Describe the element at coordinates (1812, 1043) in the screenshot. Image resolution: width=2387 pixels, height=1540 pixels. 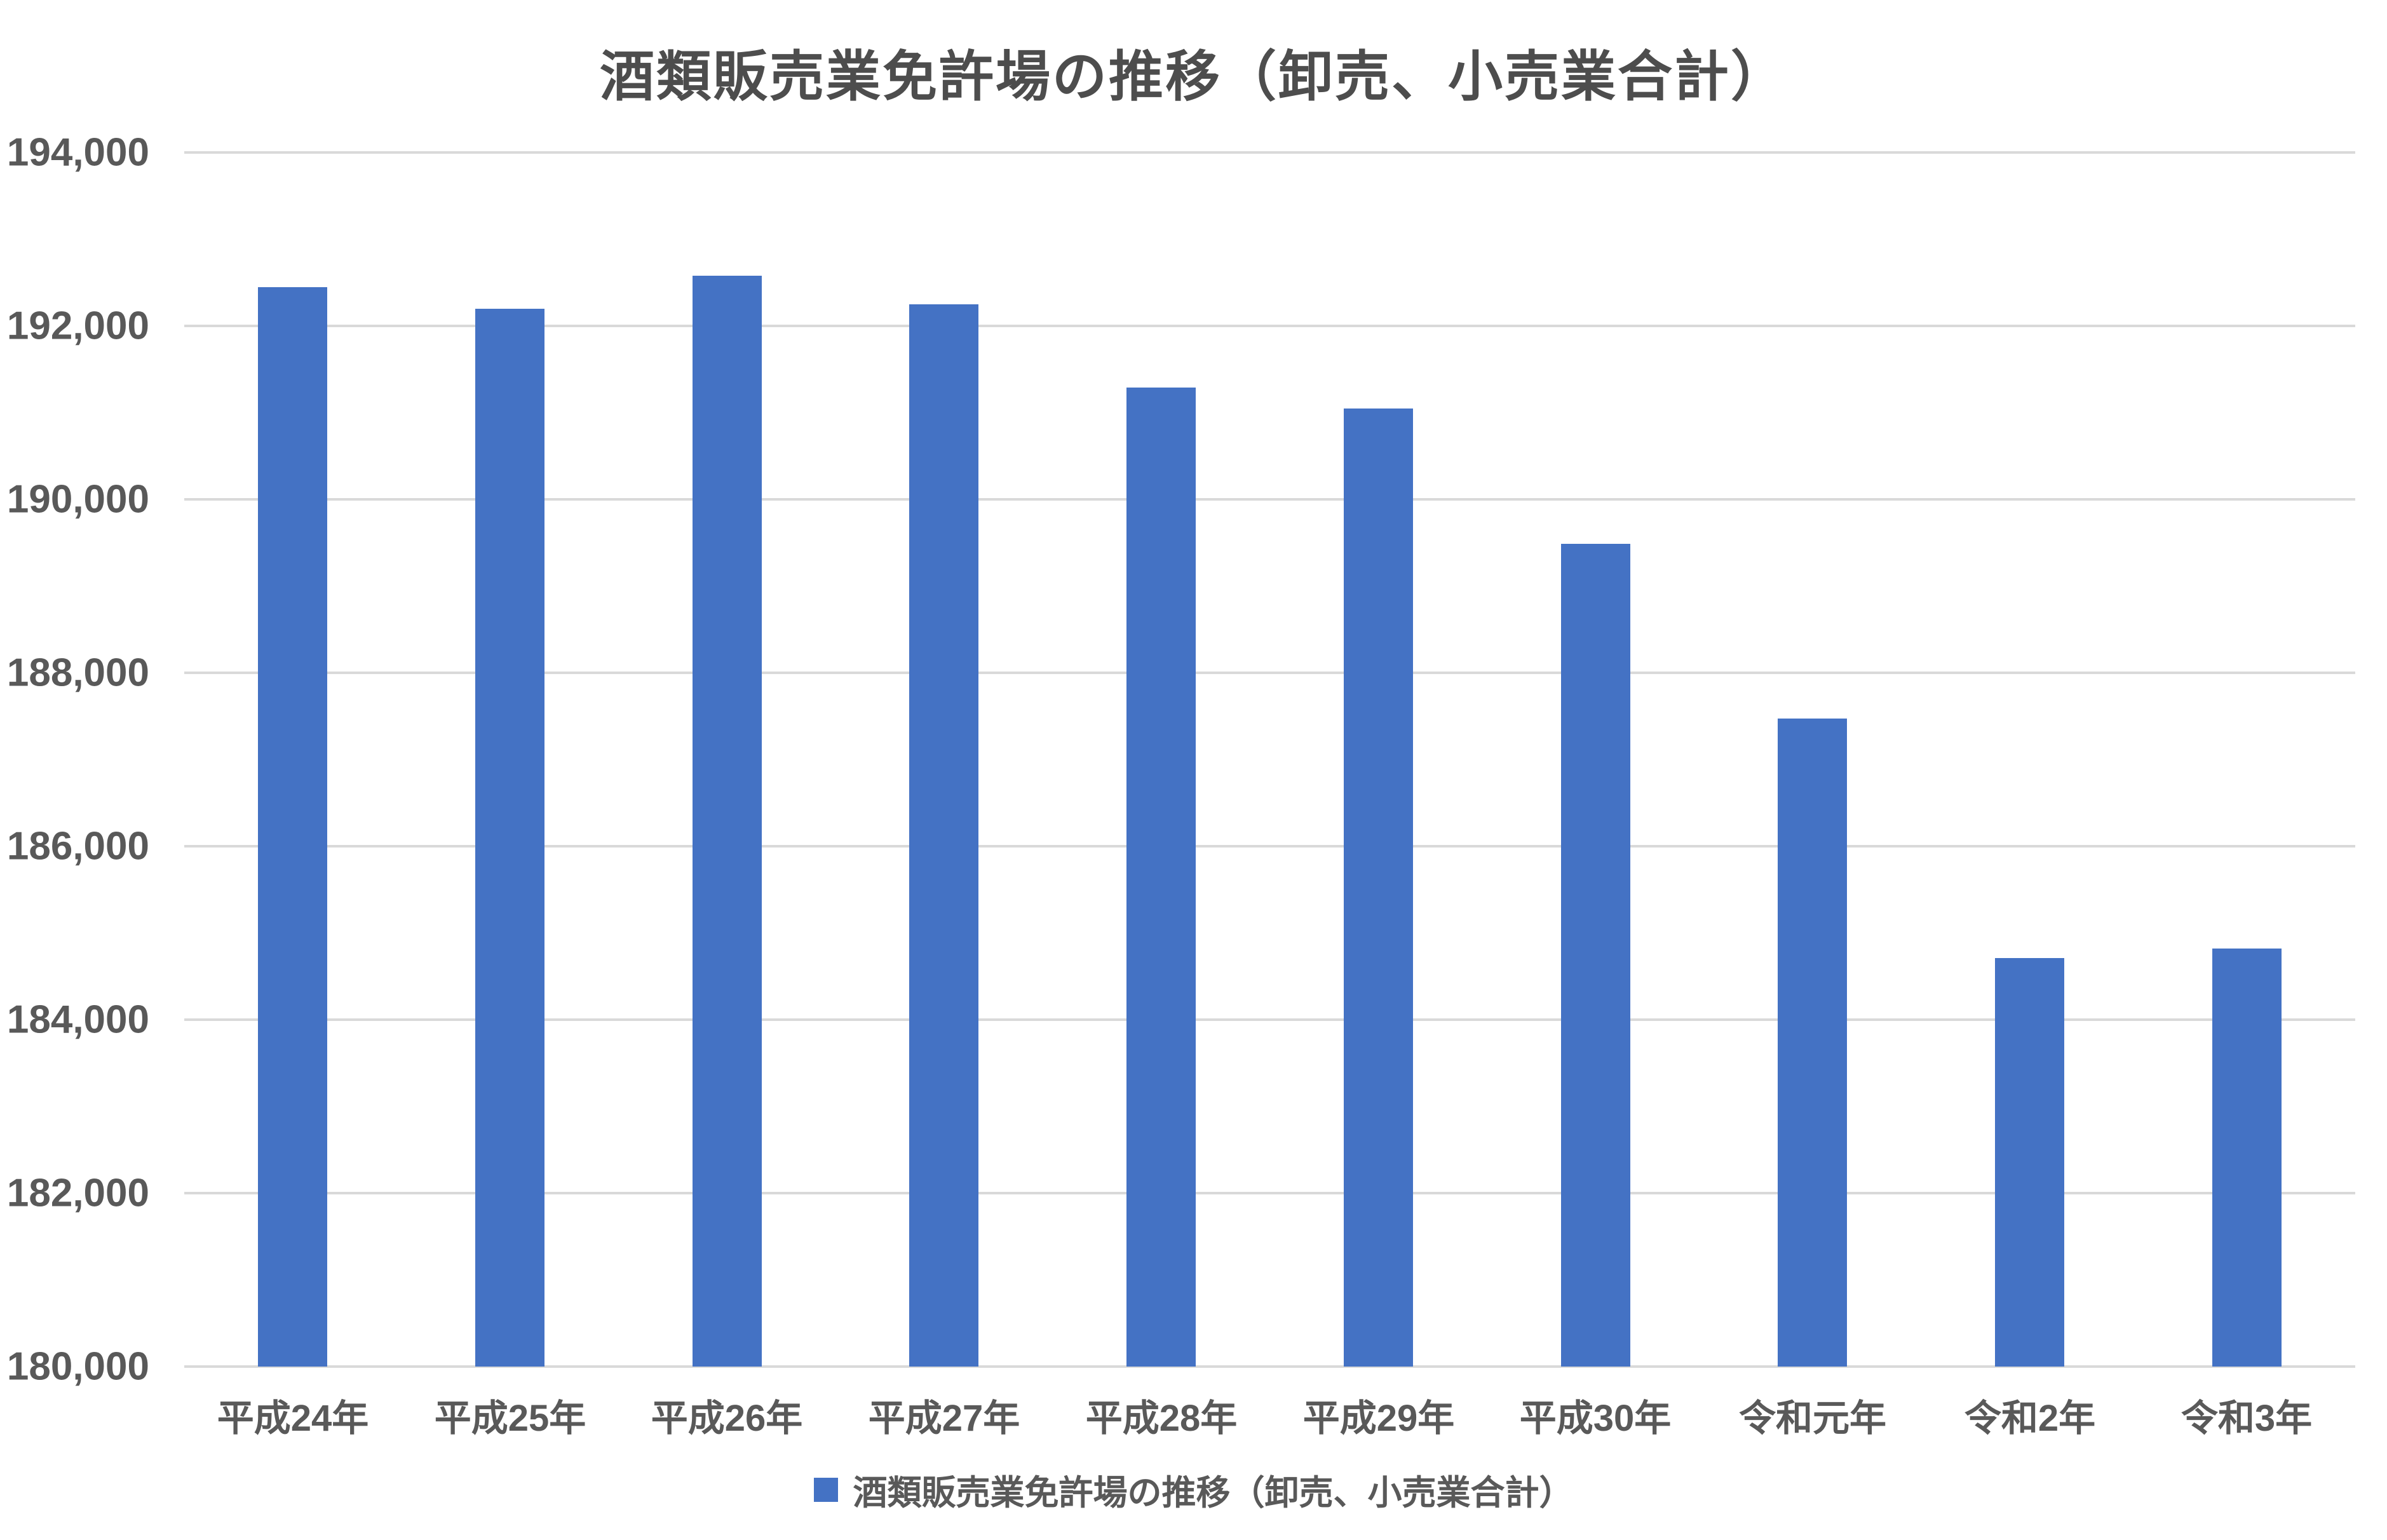
I see `bar-令和元年` at that location.